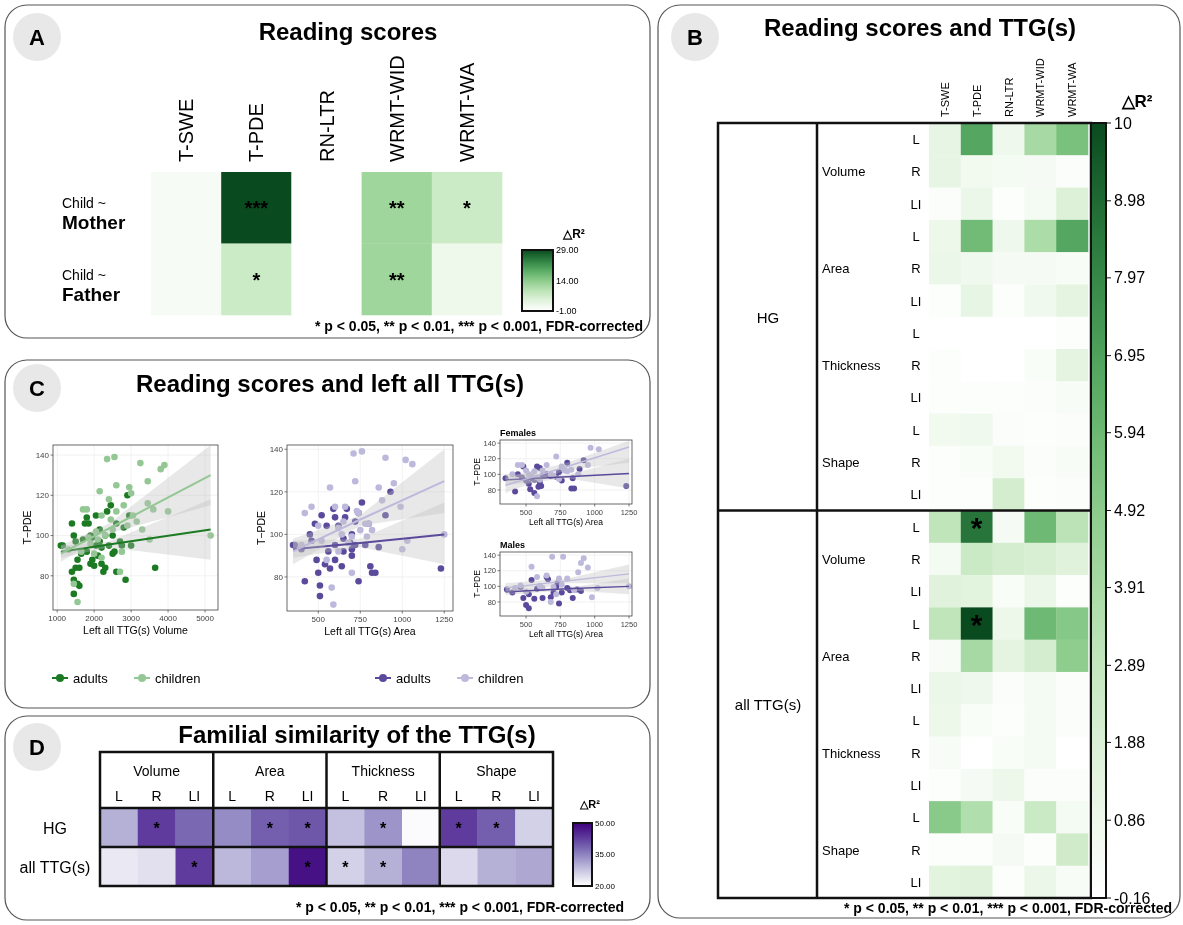 This screenshot has width=1183, height=925. I want to click on color-bar-label: 3.91, so click(1130, 588).